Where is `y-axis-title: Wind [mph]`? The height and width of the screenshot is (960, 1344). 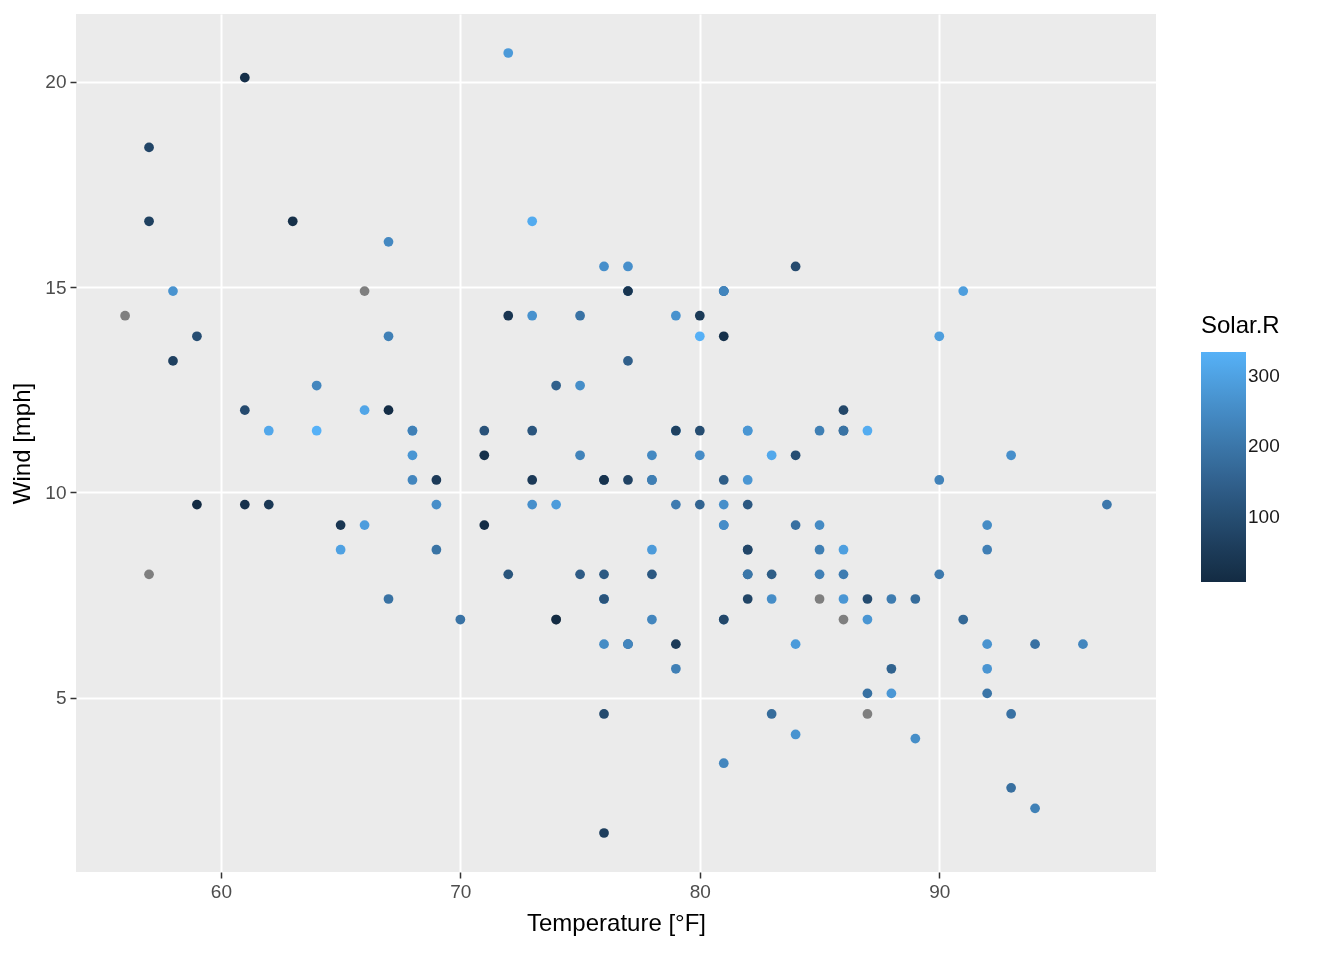 y-axis-title: Wind [mph] is located at coordinates (22, 443).